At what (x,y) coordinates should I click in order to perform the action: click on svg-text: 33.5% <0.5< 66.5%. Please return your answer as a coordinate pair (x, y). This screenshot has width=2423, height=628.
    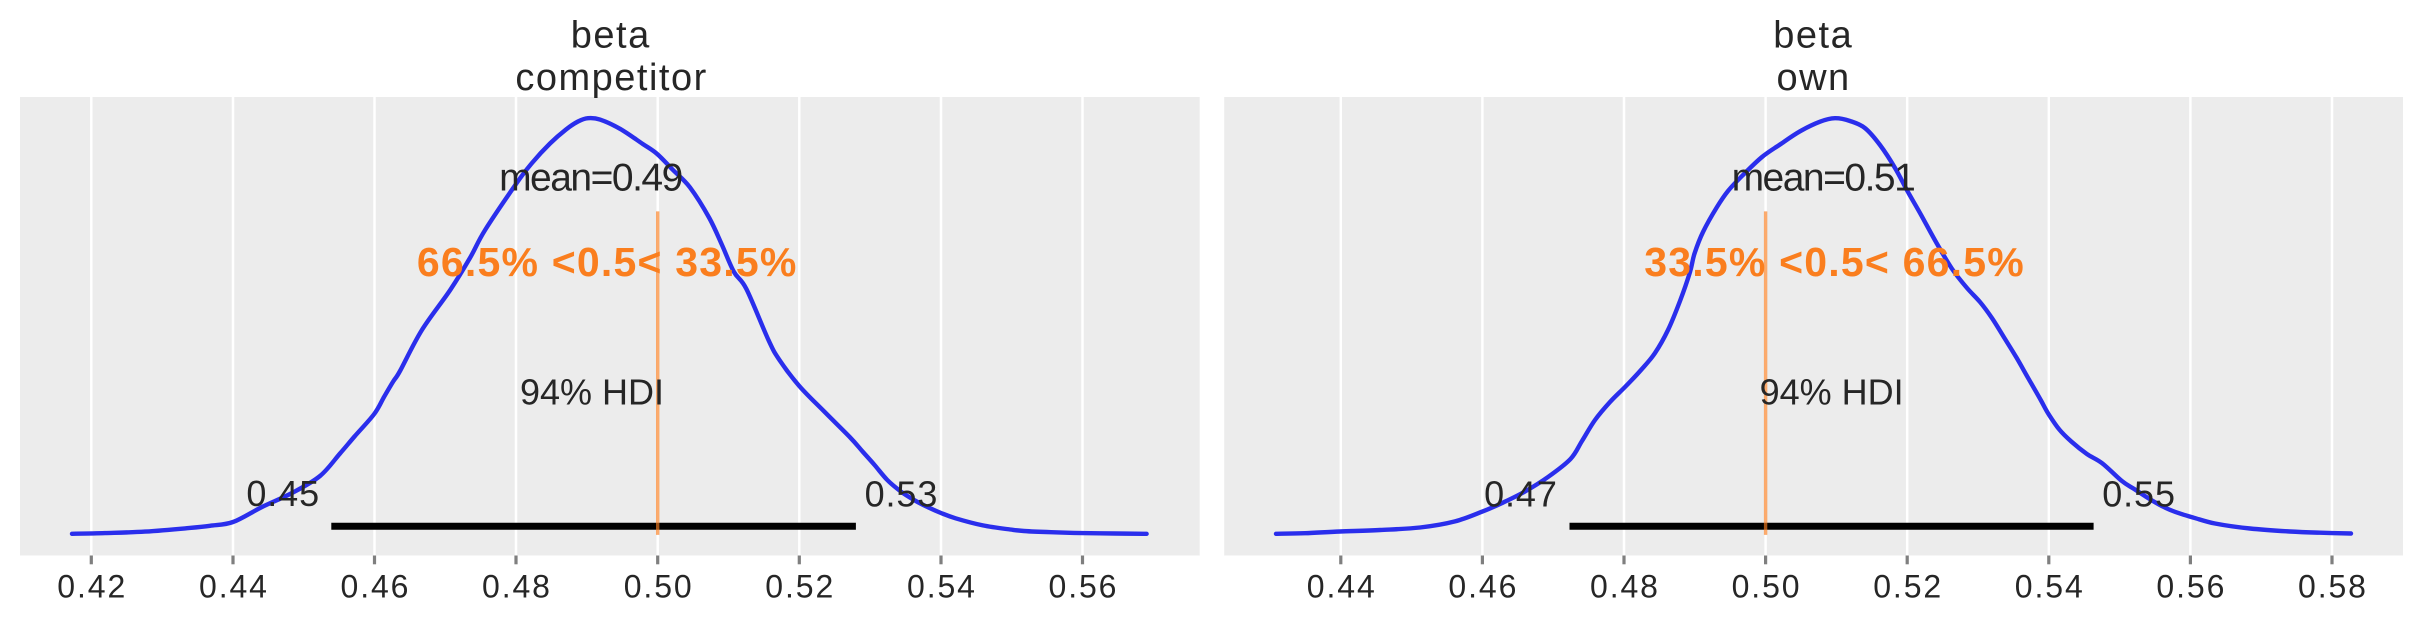
    Looking at the image, I should click on (1834, 262).